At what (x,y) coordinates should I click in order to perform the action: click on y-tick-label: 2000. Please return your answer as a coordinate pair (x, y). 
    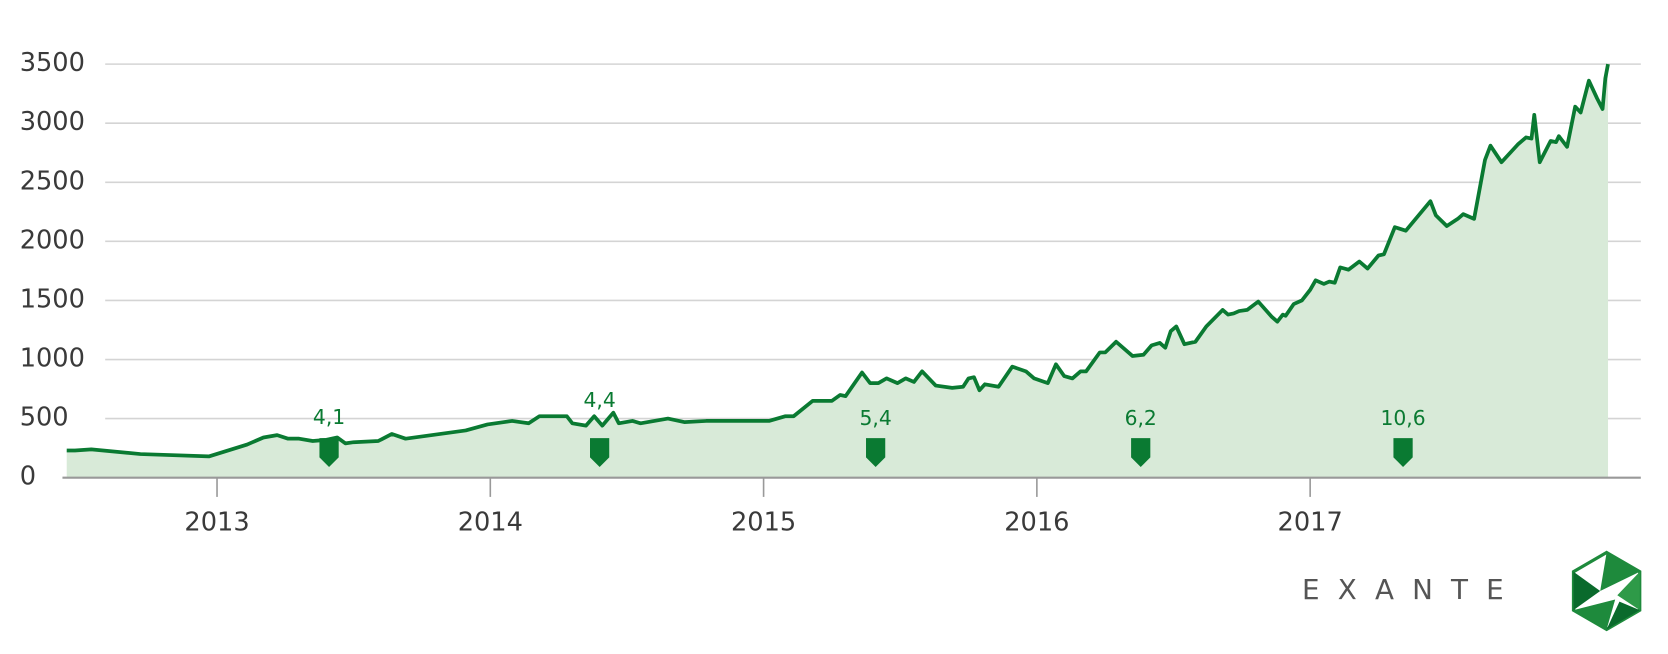
    Looking at the image, I should click on (52, 240).